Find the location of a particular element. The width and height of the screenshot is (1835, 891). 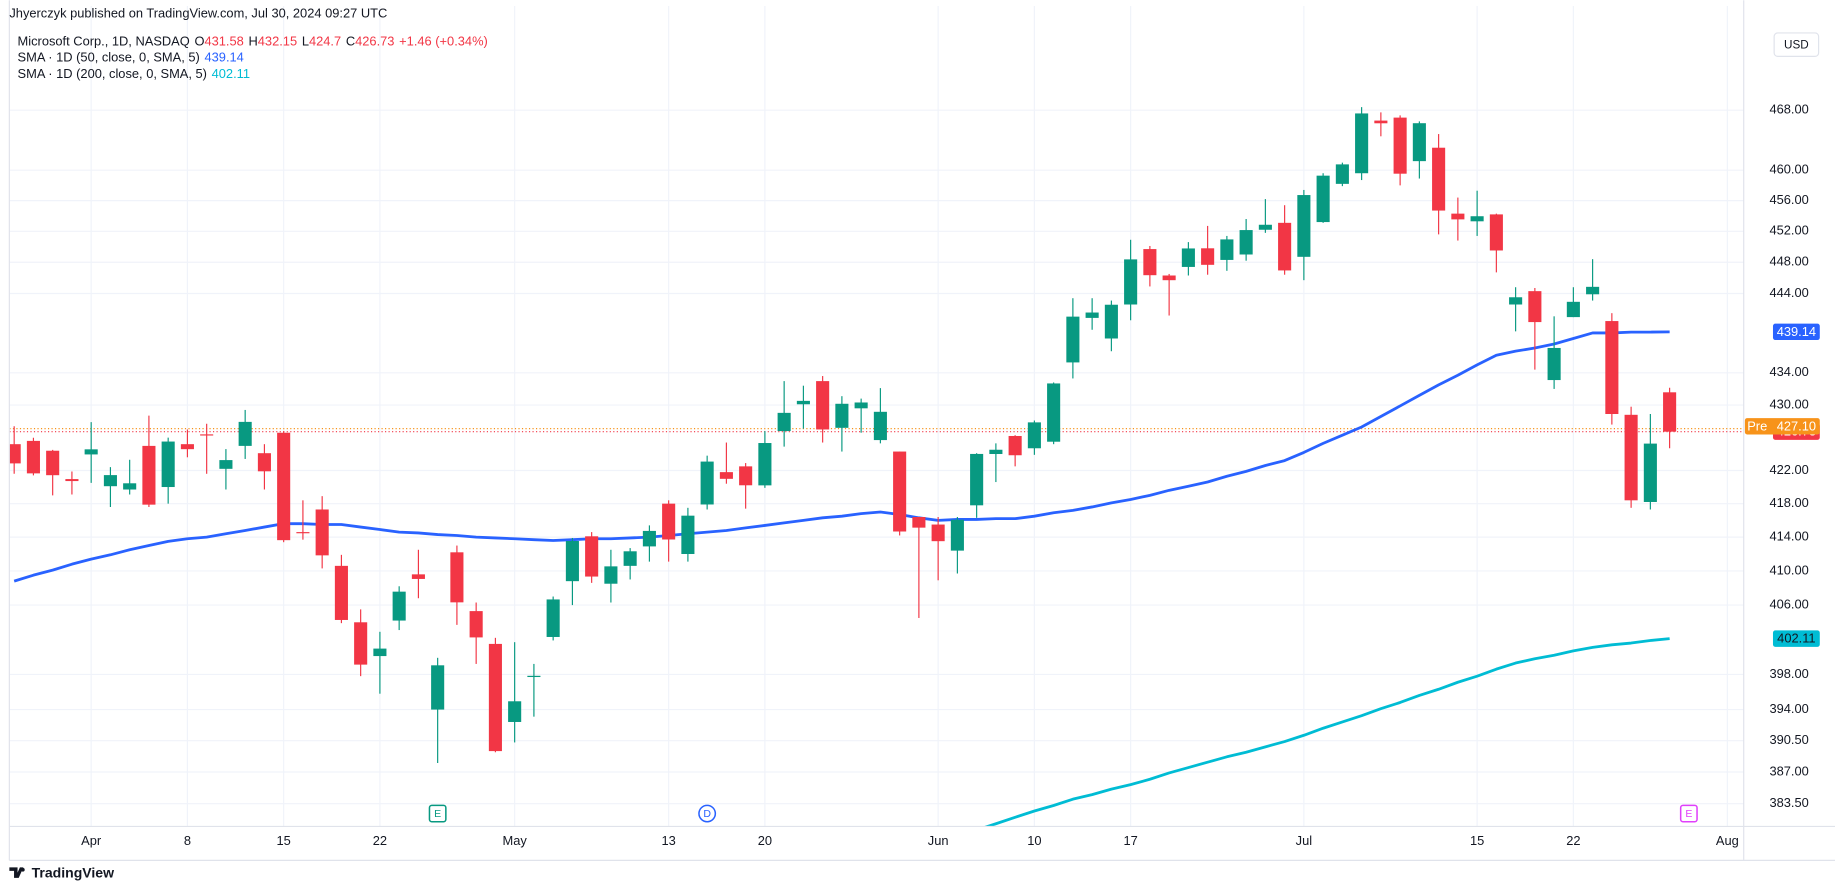

event-label: D is located at coordinates (707, 814).